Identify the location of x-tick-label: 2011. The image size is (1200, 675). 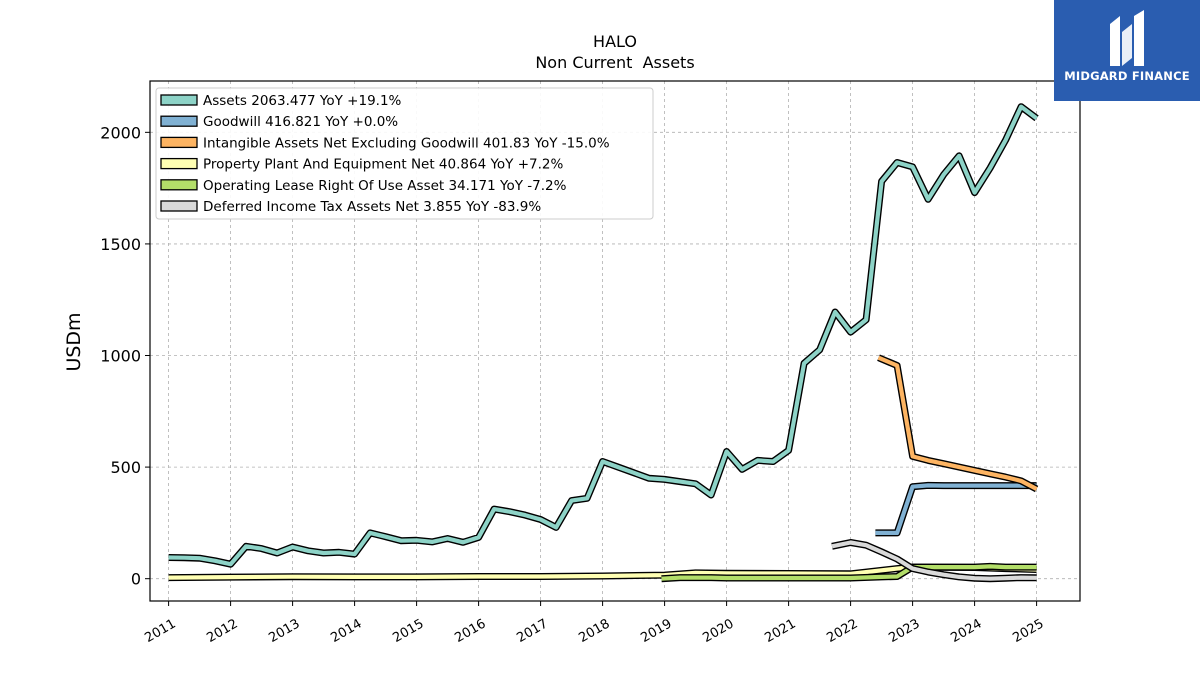
(160, 631).